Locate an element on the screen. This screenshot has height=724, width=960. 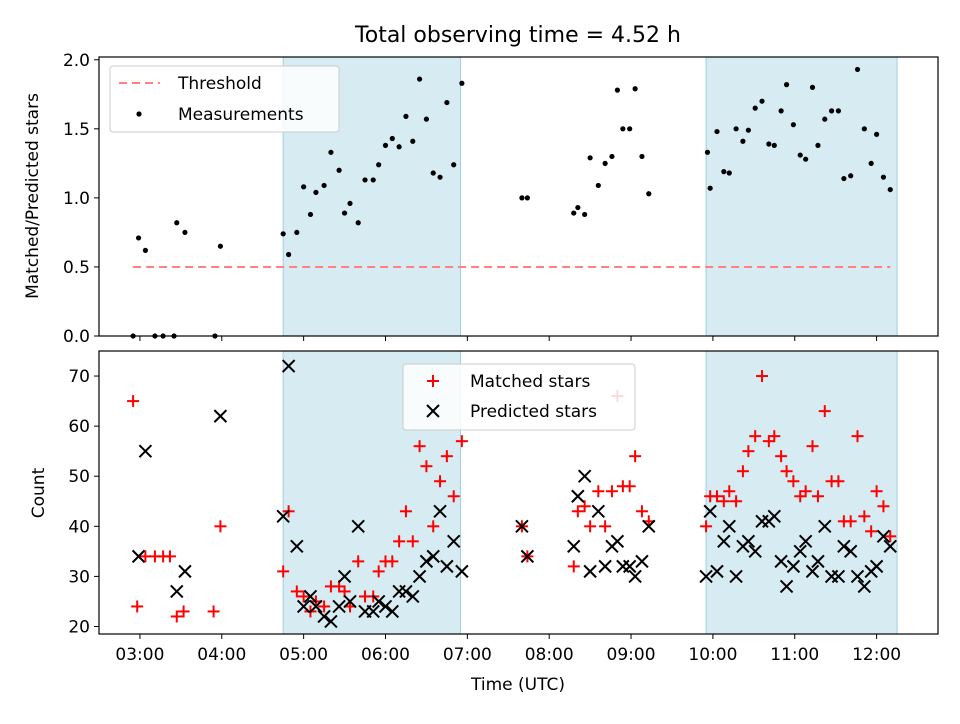
y-tick-label: 50 is located at coordinates (79, 477).